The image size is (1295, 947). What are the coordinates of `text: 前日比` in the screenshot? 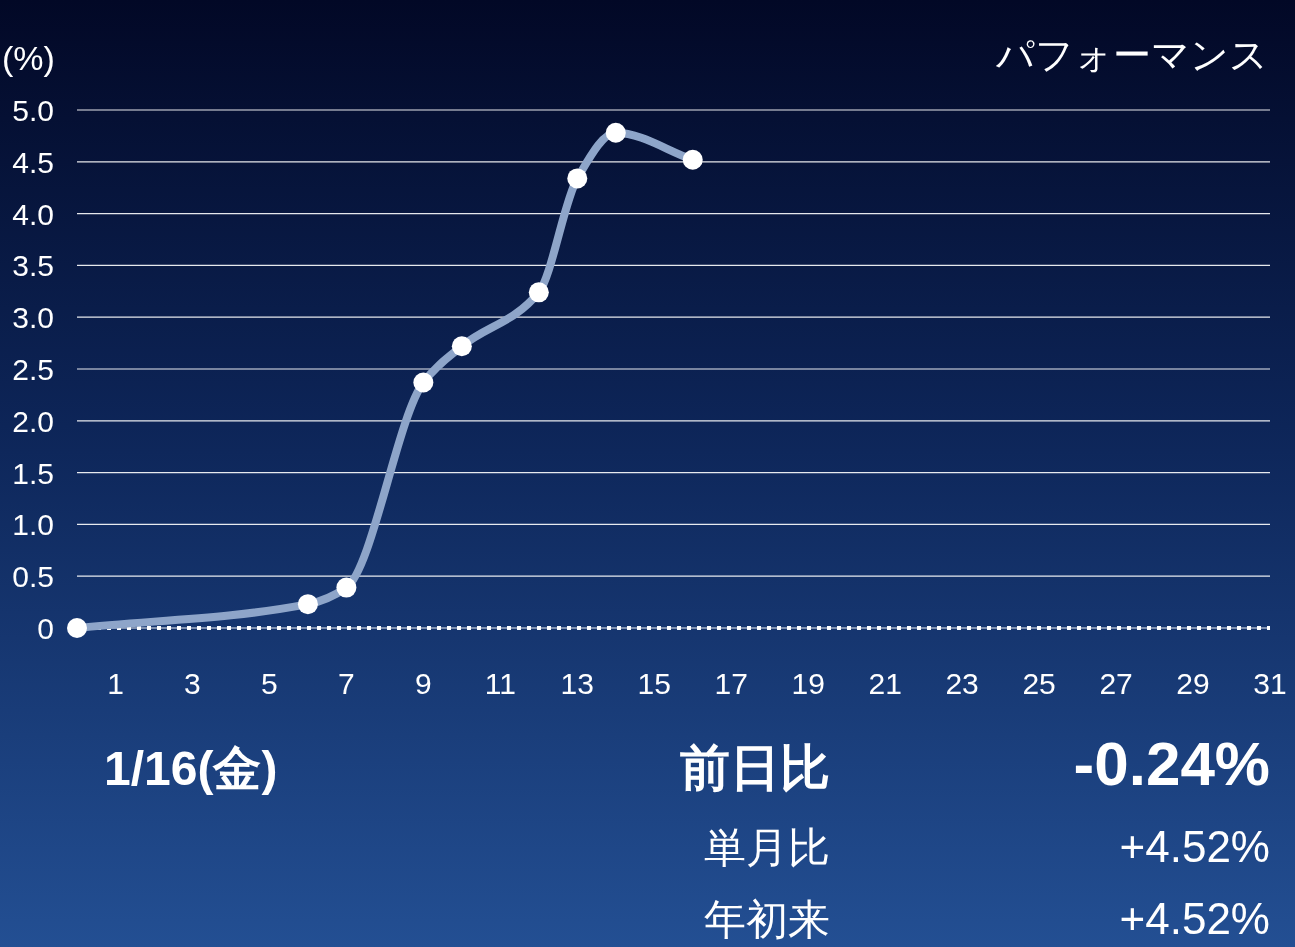 It's located at (755, 768).